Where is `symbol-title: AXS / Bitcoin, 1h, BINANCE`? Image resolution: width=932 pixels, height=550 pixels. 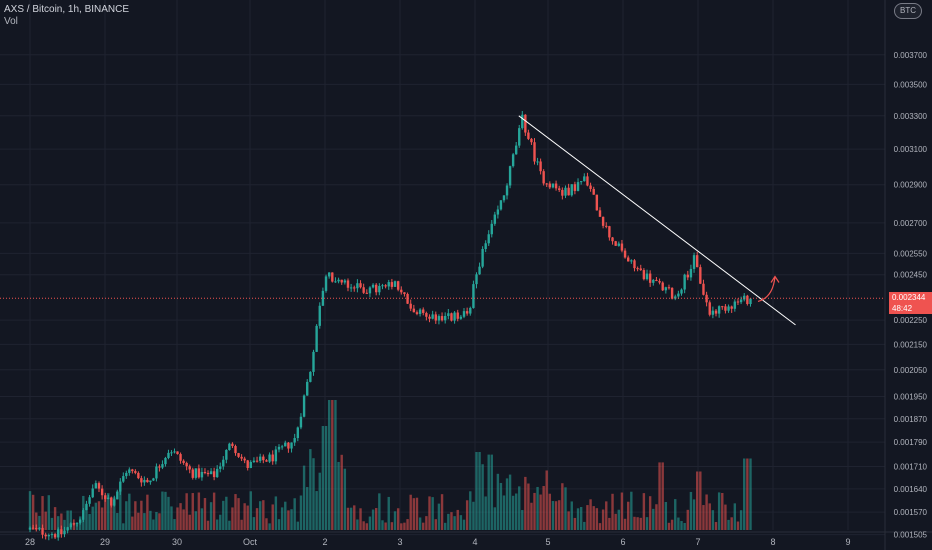
symbol-title: AXS / Bitcoin, 1h, BINANCE is located at coordinates (67, 9).